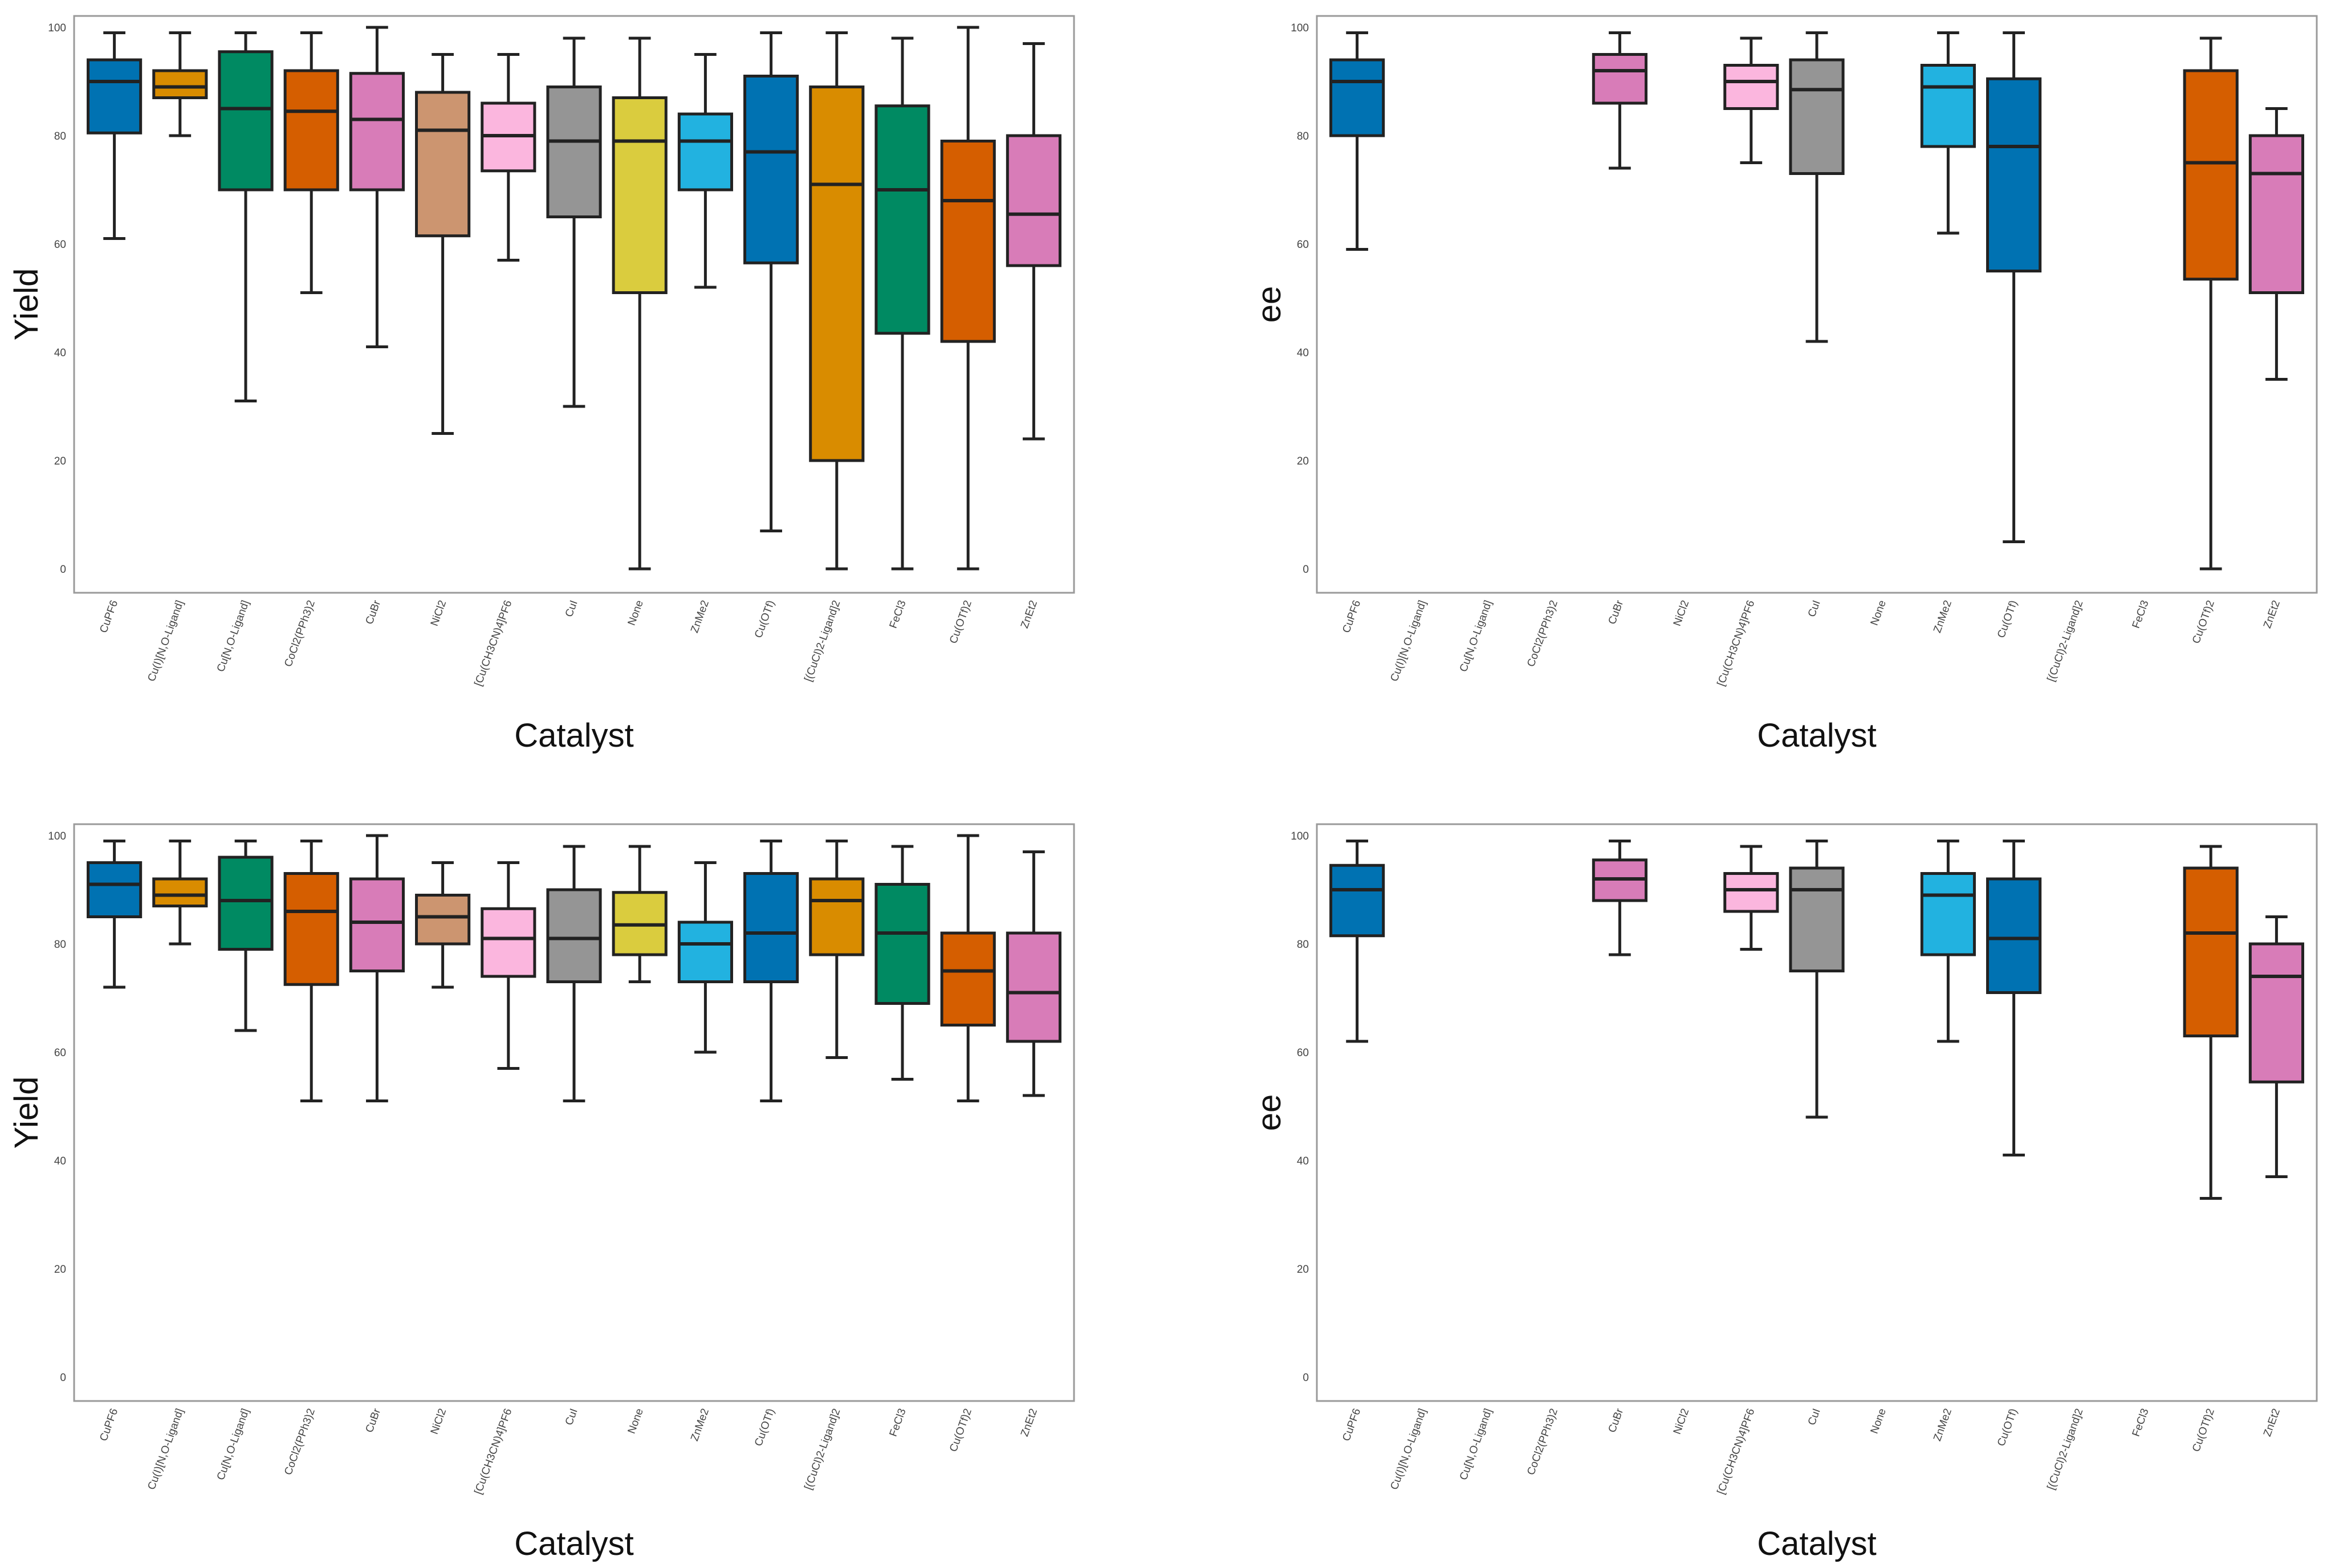 This screenshot has height=1568, width=2331. I want to click on x-tick-label-znet2: ZnEt2, so click(2272, 1423).